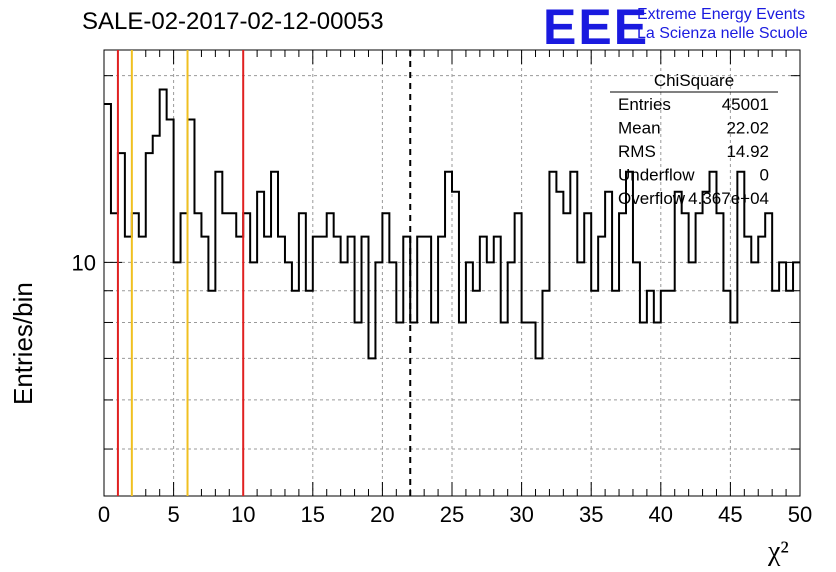  I want to click on stats-row-value: 22.02, so click(747, 128).